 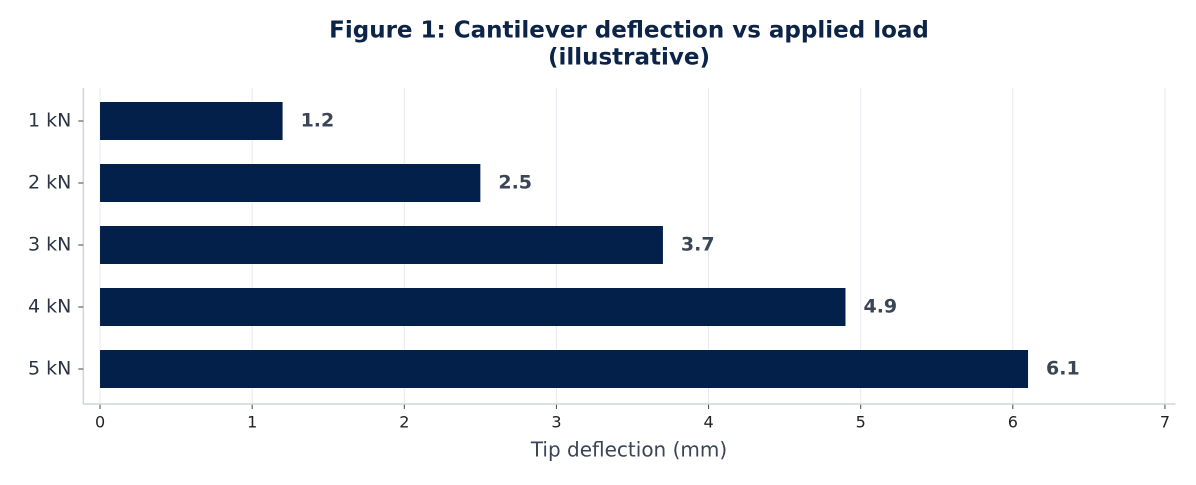 What do you see at coordinates (698, 245) in the screenshot?
I see `value-label: 3.7` at bounding box center [698, 245].